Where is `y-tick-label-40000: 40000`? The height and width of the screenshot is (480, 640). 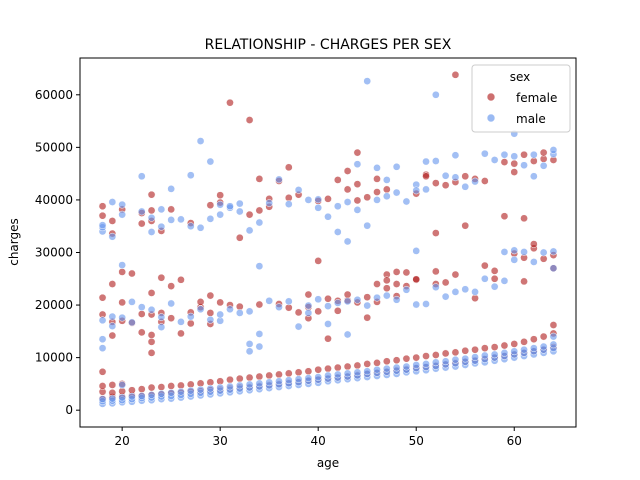 y-tick-label-40000: 40000 is located at coordinates (54, 200).